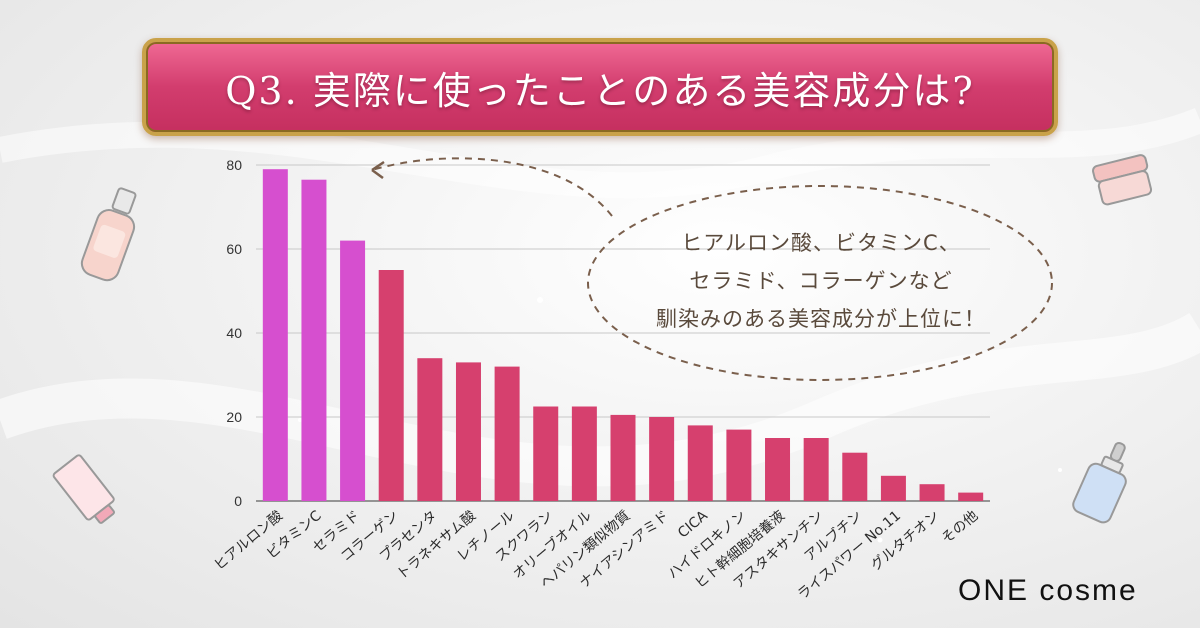 This screenshot has width=1200, height=628. What do you see at coordinates (492, 187) in the screenshot?
I see `callout-arrow` at bounding box center [492, 187].